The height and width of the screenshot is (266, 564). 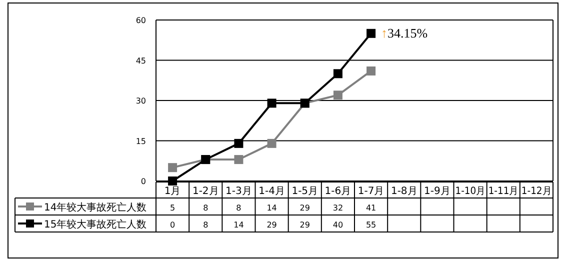 What do you see at coordinates (141, 141) in the screenshot?
I see `y-tick-label: 15` at bounding box center [141, 141].